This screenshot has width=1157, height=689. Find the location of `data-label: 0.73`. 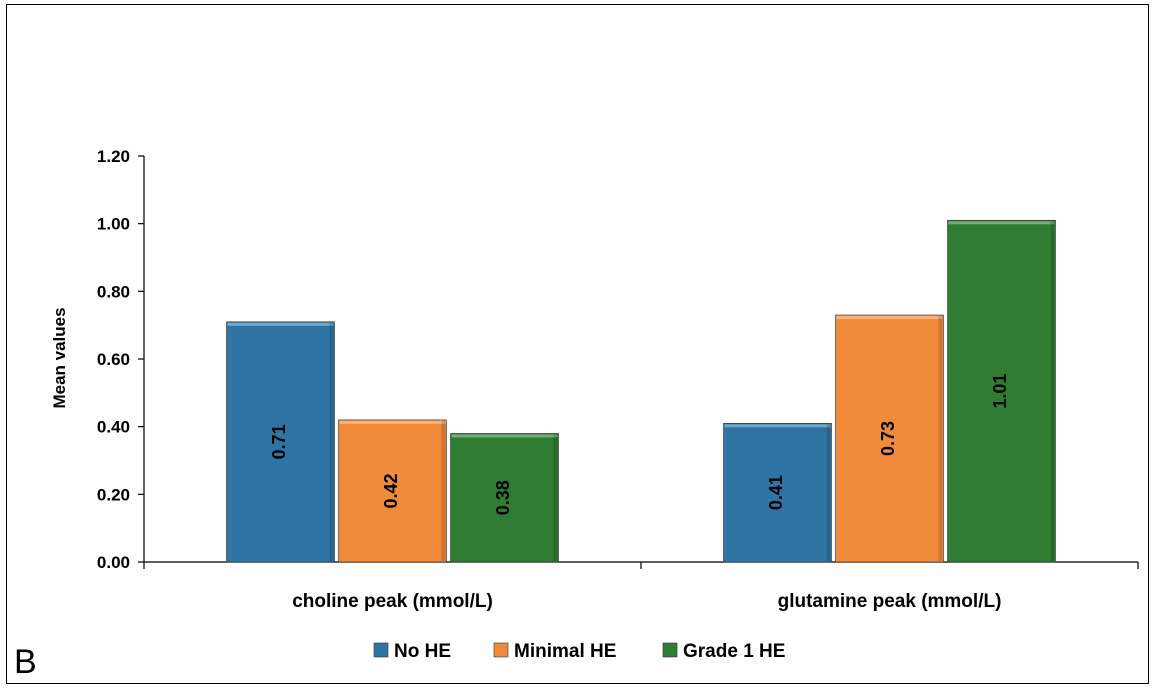

data-label: 0.73 is located at coordinates (888, 438).